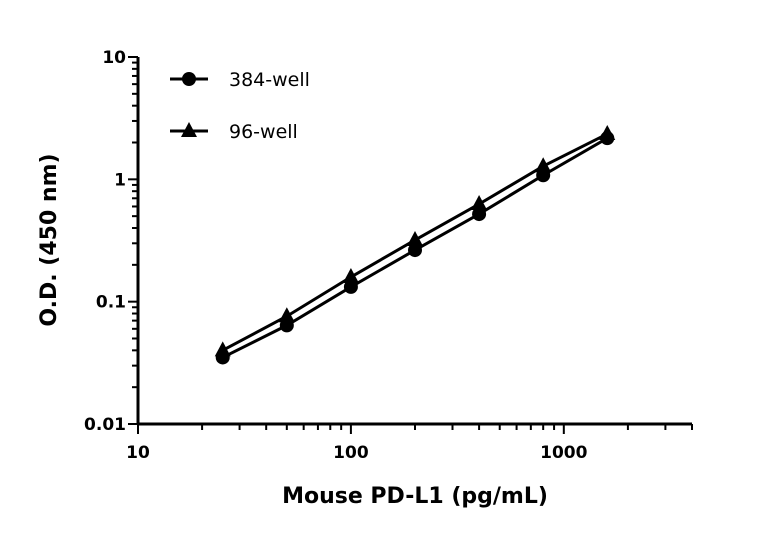 This screenshot has height=538, width=768. I want to click on legend: 384-well 96-well, so click(240, 106).